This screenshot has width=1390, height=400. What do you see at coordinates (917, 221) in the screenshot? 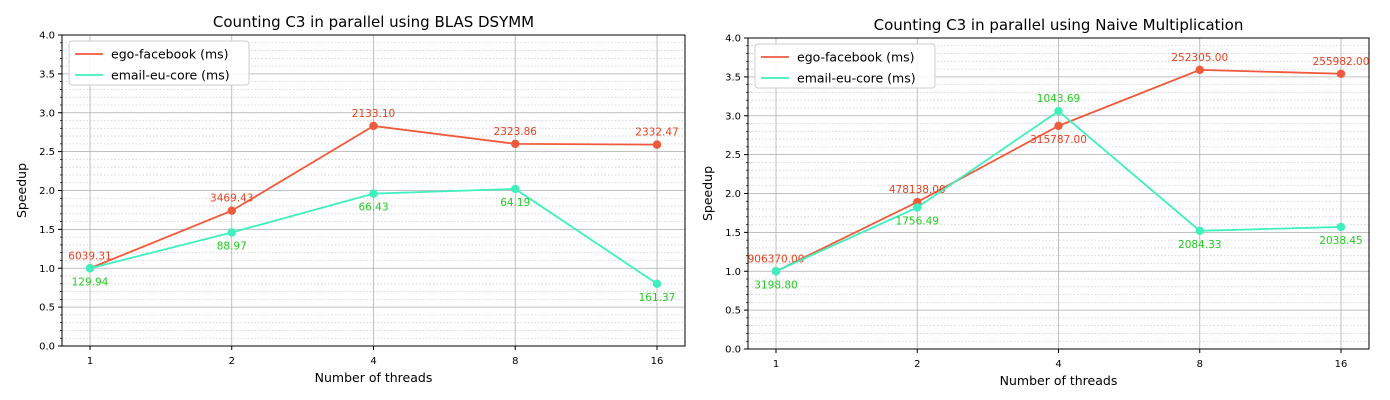
I see `data-label: 1756.49` at bounding box center [917, 221].